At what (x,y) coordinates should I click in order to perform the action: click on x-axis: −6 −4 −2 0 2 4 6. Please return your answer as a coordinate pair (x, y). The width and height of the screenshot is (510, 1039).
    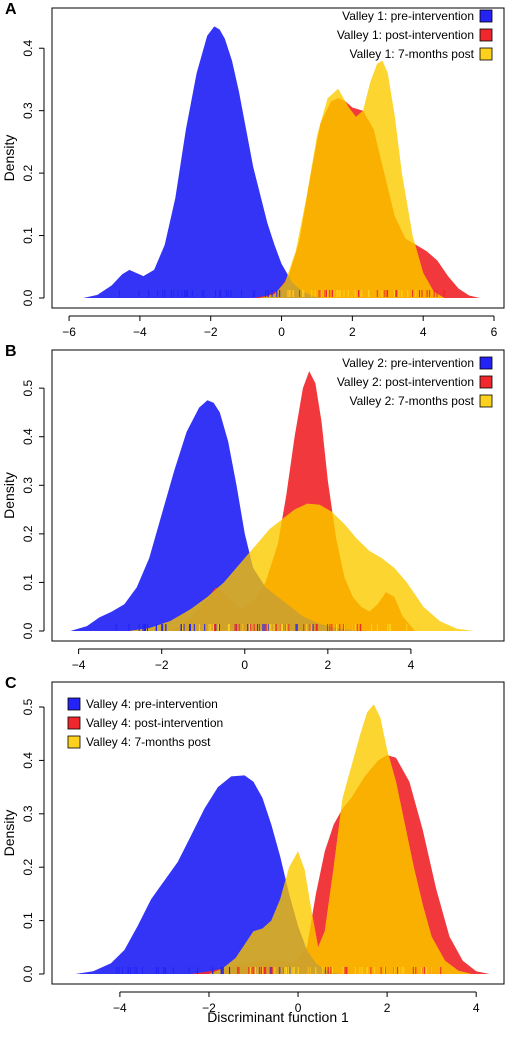
    Looking at the image, I should click on (280, 327).